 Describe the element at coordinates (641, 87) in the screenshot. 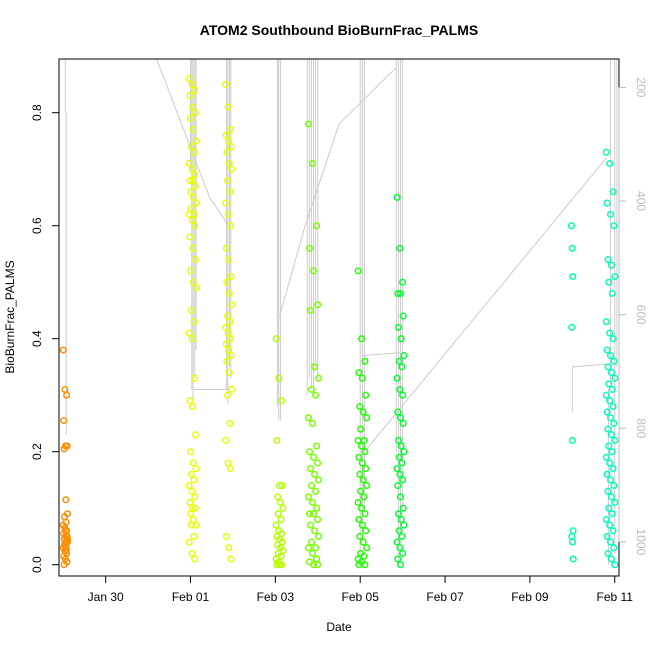

I see `right-tick-label: 200` at that location.